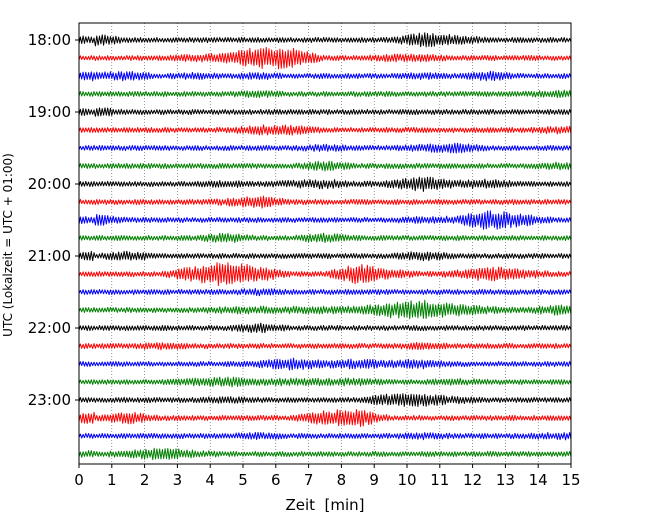 The height and width of the screenshot is (520, 650). I want to click on x-tick-label-0: 0, so click(79, 480).